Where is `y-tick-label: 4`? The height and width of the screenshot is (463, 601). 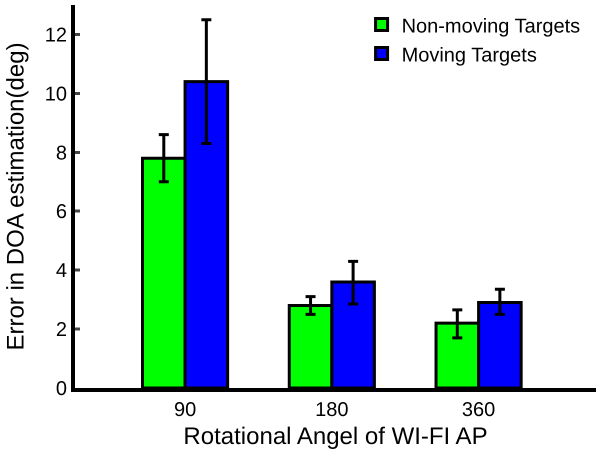
y-tick-label: 4 is located at coordinates (61, 271).